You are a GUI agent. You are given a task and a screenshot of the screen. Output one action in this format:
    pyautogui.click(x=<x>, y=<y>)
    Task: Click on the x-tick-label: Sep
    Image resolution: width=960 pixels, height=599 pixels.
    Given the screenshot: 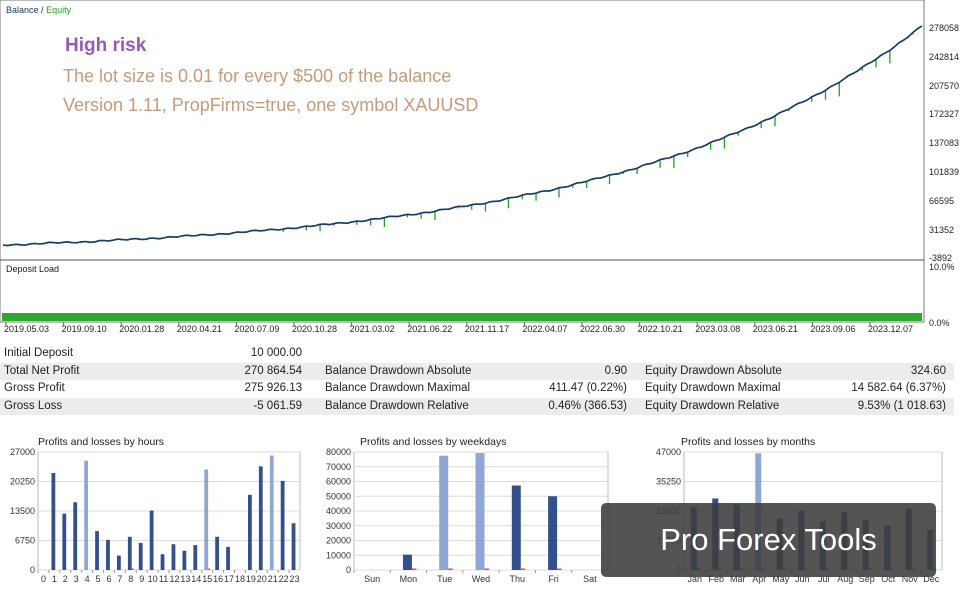 What is the action you would take?
    pyautogui.click(x=867, y=579)
    